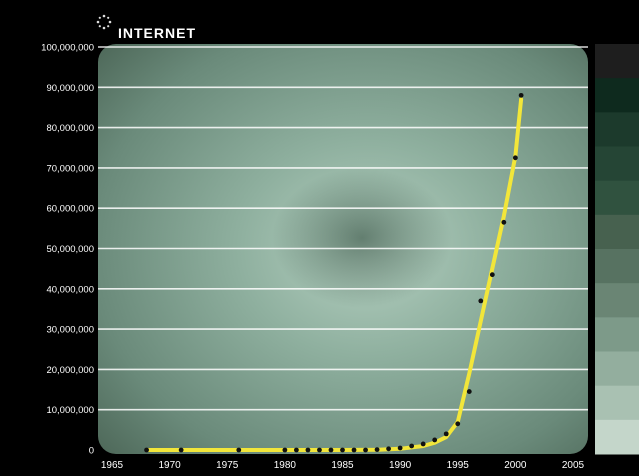  What do you see at coordinates (573, 465) in the screenshot?
I see `x-tick-label: 2005` at bounding box center [573, 465].